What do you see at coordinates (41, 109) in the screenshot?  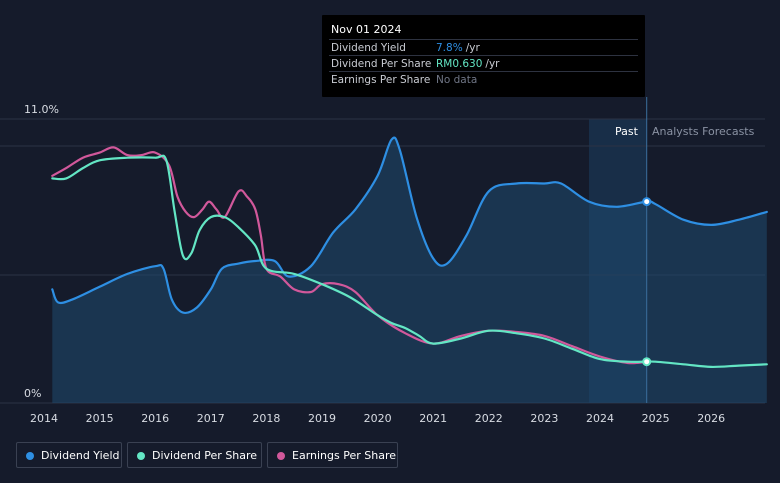 I see `y-axis-max-label: 11.0%` at bounding box center [41, 109].